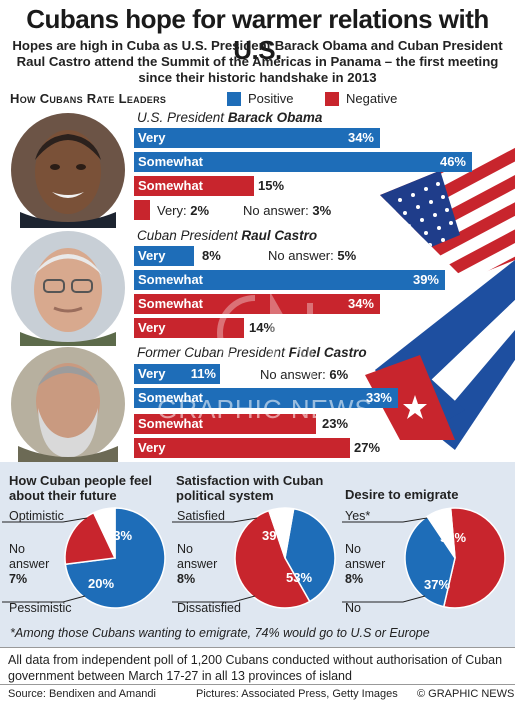  Describe the element at coordinates (18, 579) in the screenshot. I see `value: 7%` at that location.